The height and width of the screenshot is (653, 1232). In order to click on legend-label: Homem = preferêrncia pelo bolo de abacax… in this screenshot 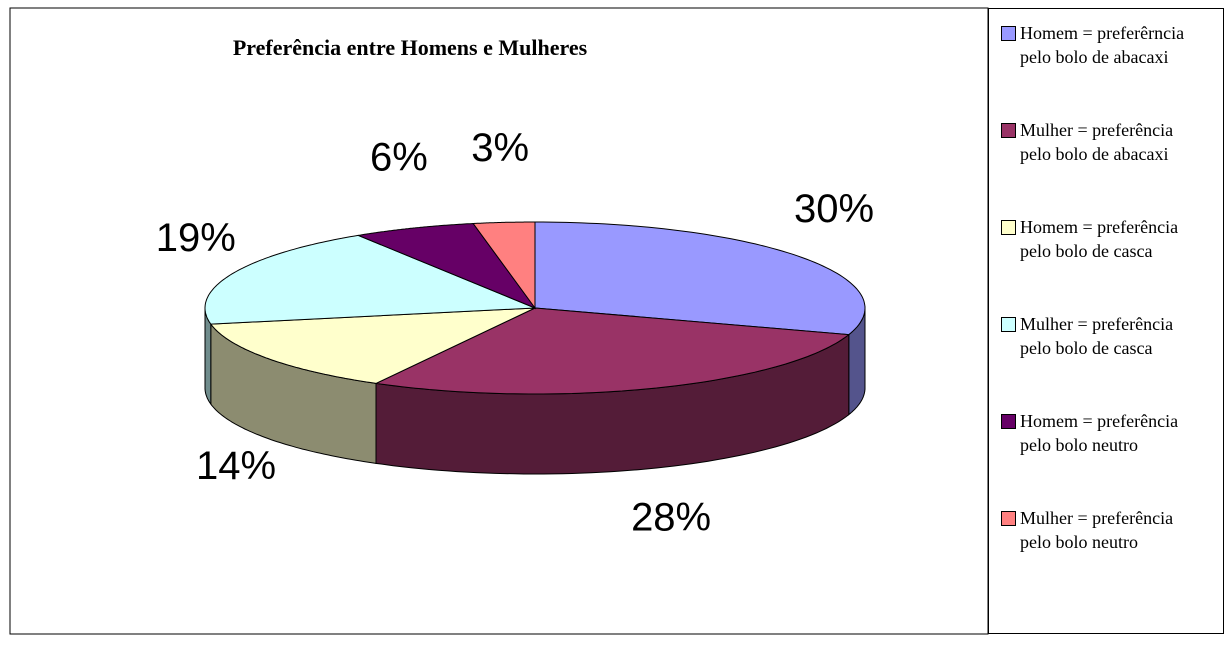, I will do `click(1102, 45)`.